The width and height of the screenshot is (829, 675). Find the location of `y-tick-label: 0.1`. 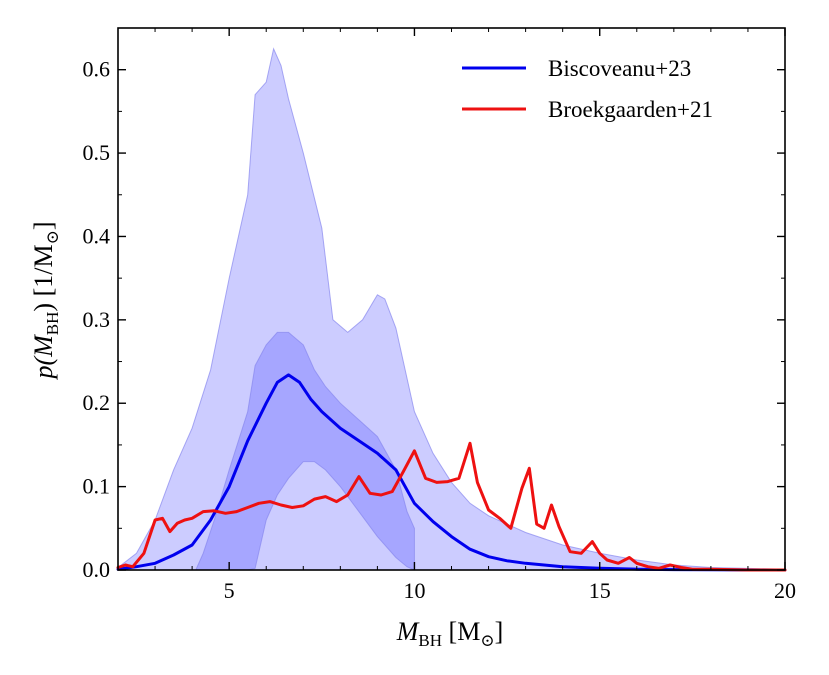

y-tick-label: 0.1 is located at coordinates (97, 486).